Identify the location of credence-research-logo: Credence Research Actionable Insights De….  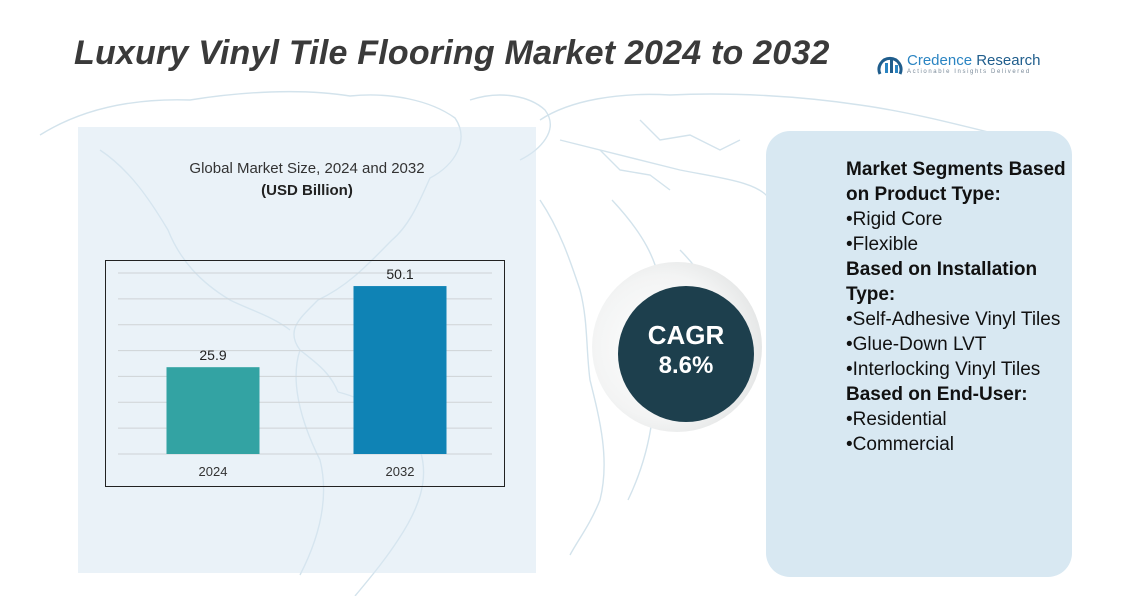
(966, 65).